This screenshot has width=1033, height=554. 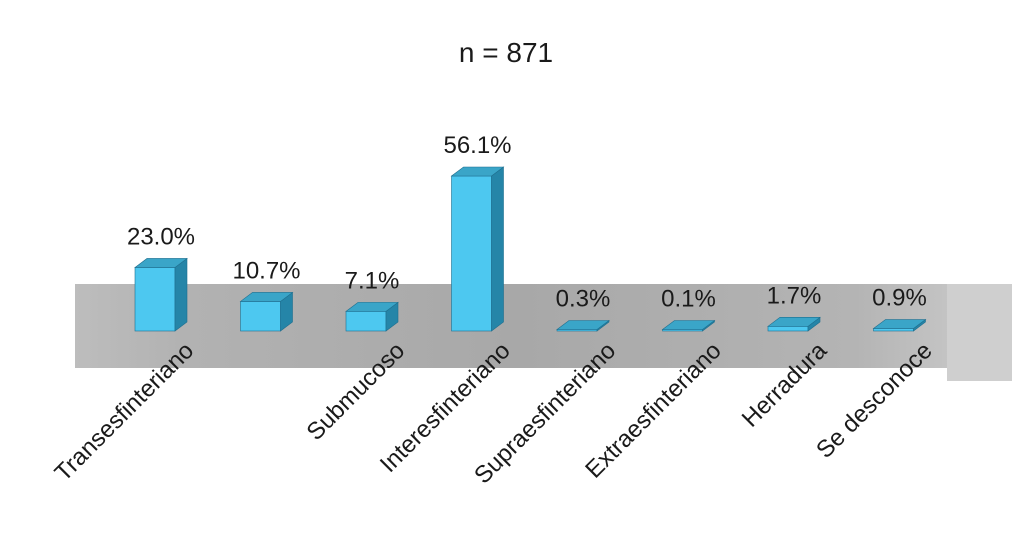 I want to click on chart-floor-edge, so click(x=979, y=332).